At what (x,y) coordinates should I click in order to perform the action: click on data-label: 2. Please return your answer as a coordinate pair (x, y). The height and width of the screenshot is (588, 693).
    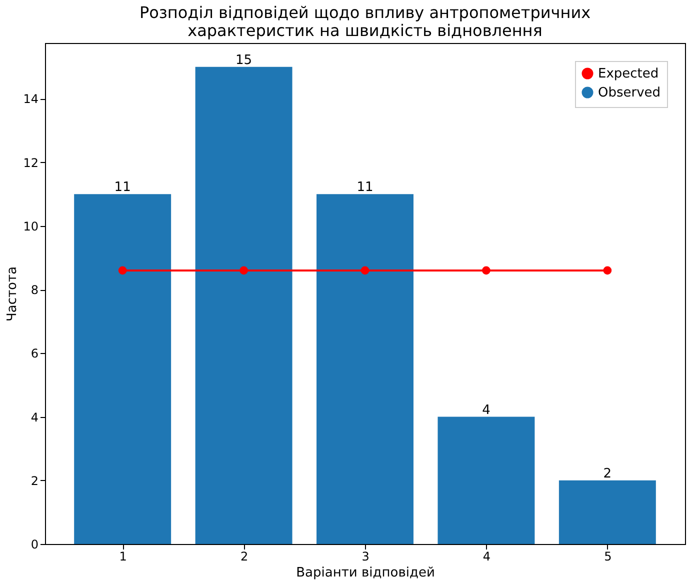
    Looking at the image, I should click on (607, 474).